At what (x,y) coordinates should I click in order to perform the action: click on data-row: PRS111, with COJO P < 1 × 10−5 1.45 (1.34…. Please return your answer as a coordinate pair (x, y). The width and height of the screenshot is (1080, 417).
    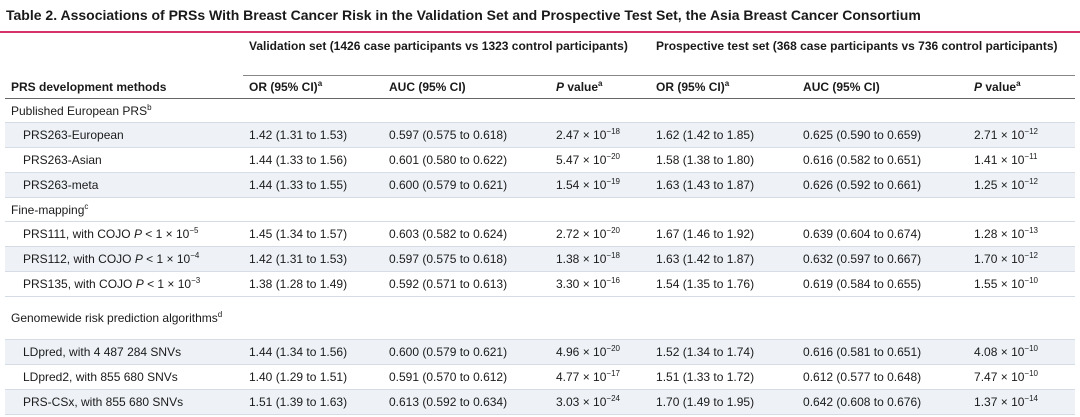
    Looking at the image, I should click on (540, 234).